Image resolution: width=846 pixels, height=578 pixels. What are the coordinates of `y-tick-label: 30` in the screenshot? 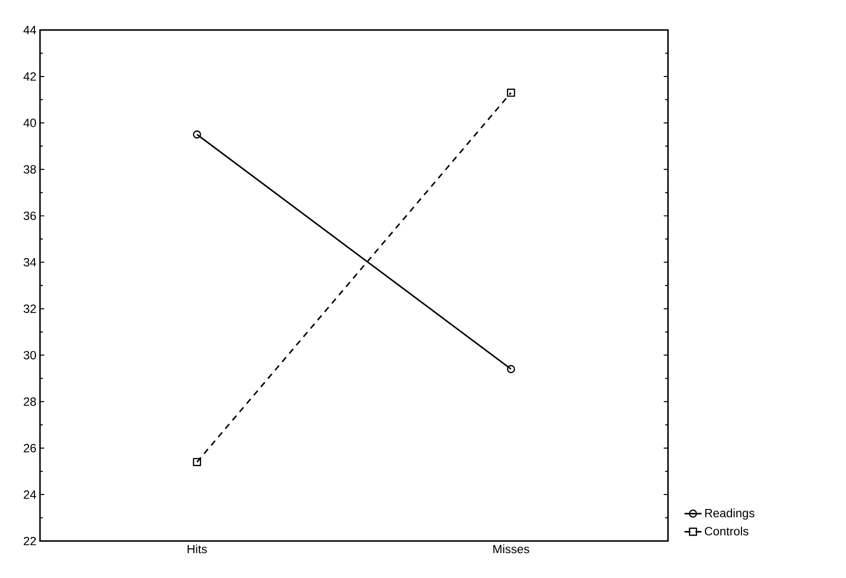 It's located at (30, 355).